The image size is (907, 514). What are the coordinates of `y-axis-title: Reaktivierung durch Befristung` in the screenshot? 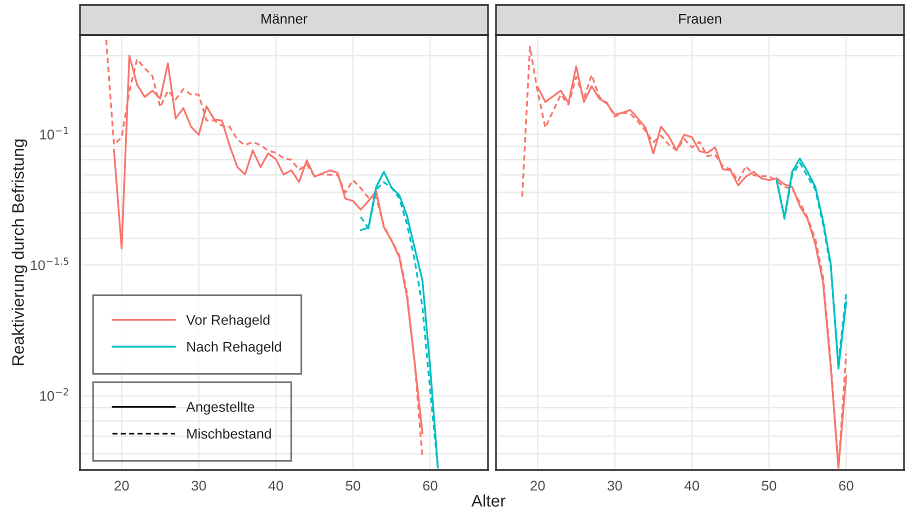 It's located at (20, 253).